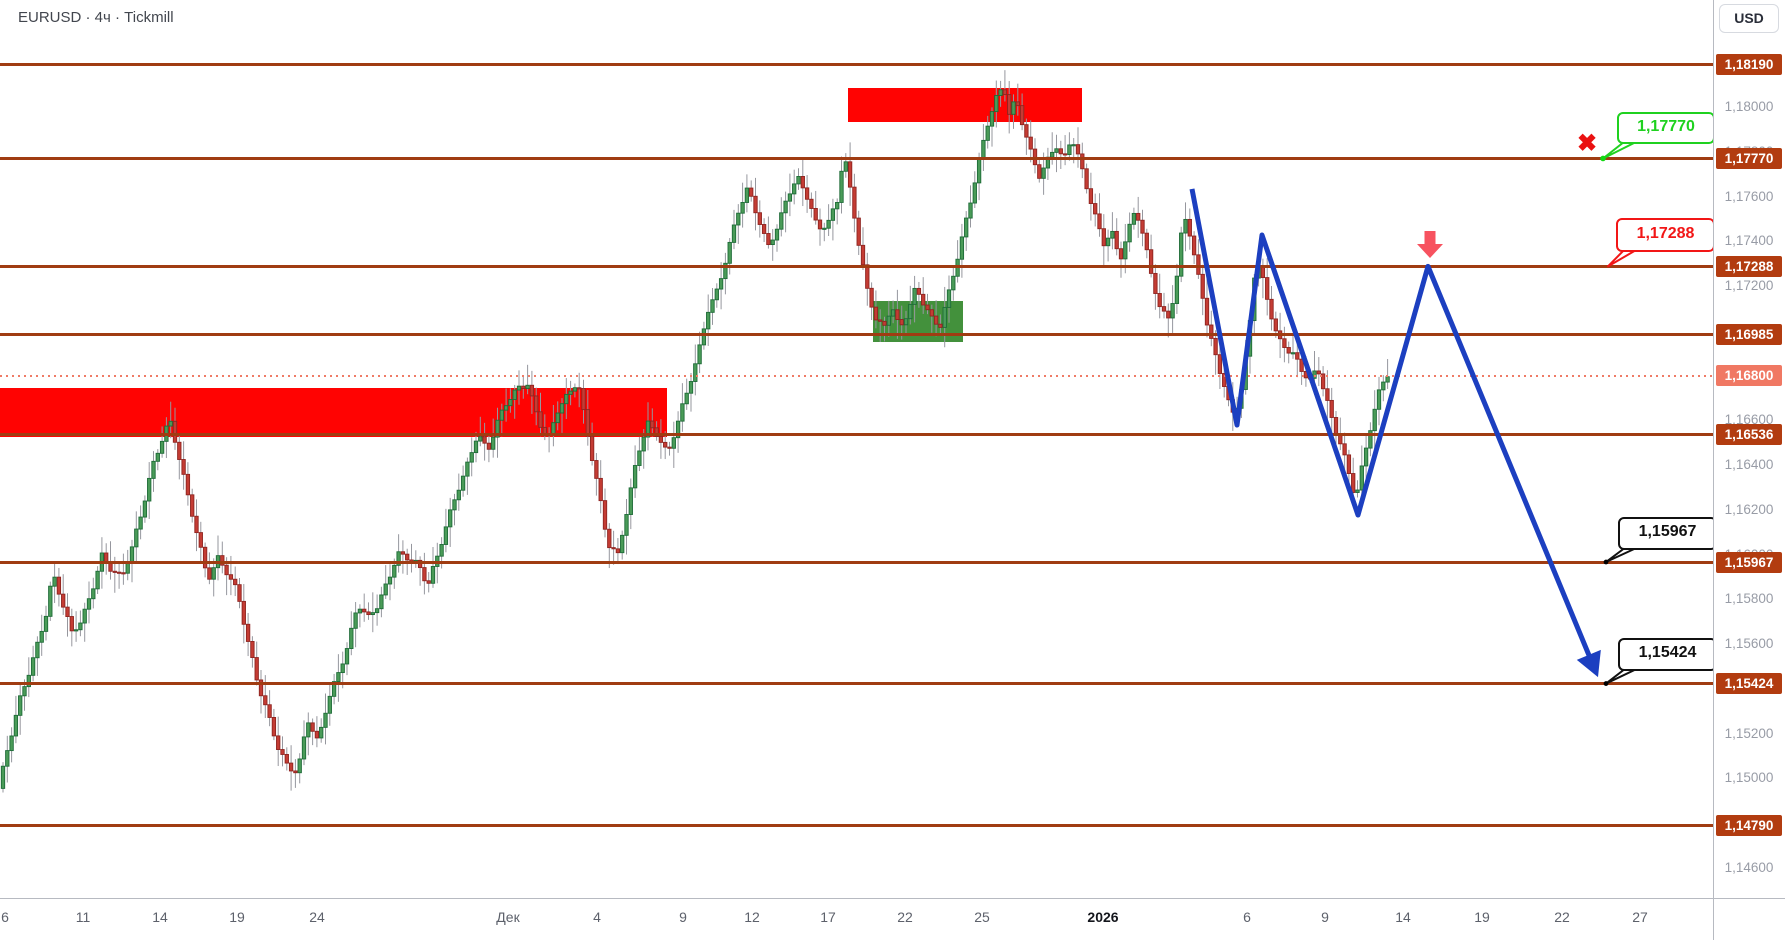  What do you see at coordinates (1749, 435) in the screenshot?
I see `price-level-badge-1,16536: 1,16536` at bounding box center [1749, 435].